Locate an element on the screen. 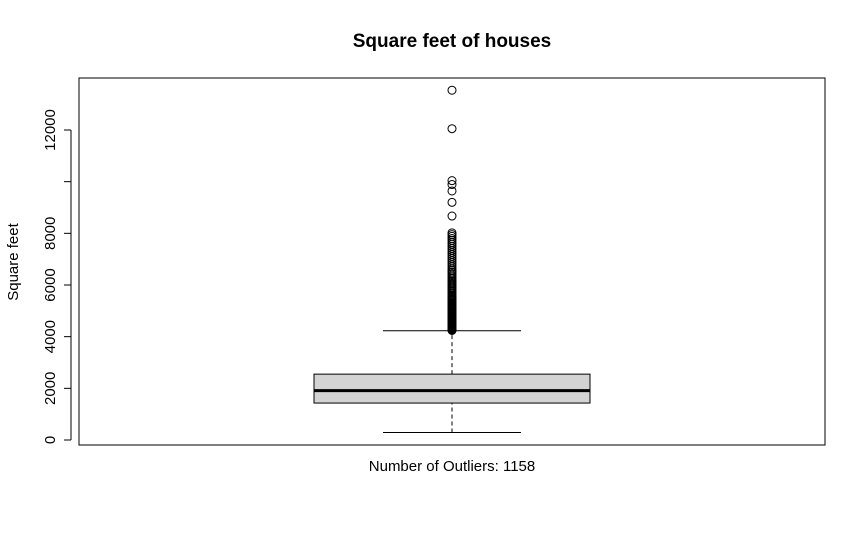 Image resolution: width=866 pixels, height=544 pixels. y-tick-label: 12000 is located at coordinates (50, 130).